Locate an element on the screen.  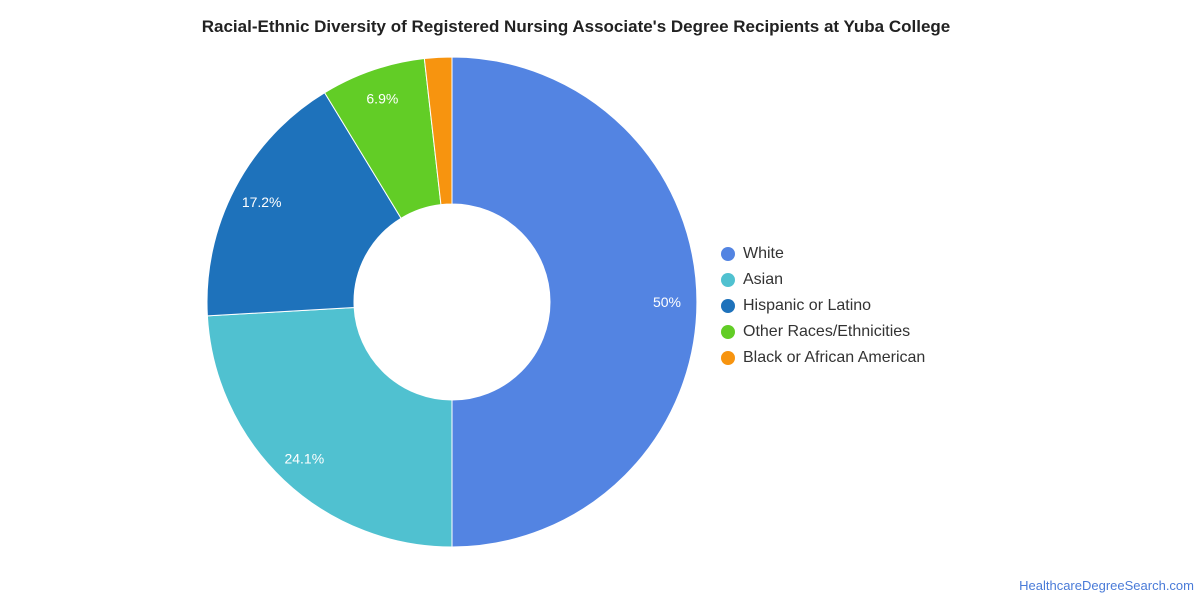
legend-item: Hispanic or Latino is located at coordinates (823, 306).